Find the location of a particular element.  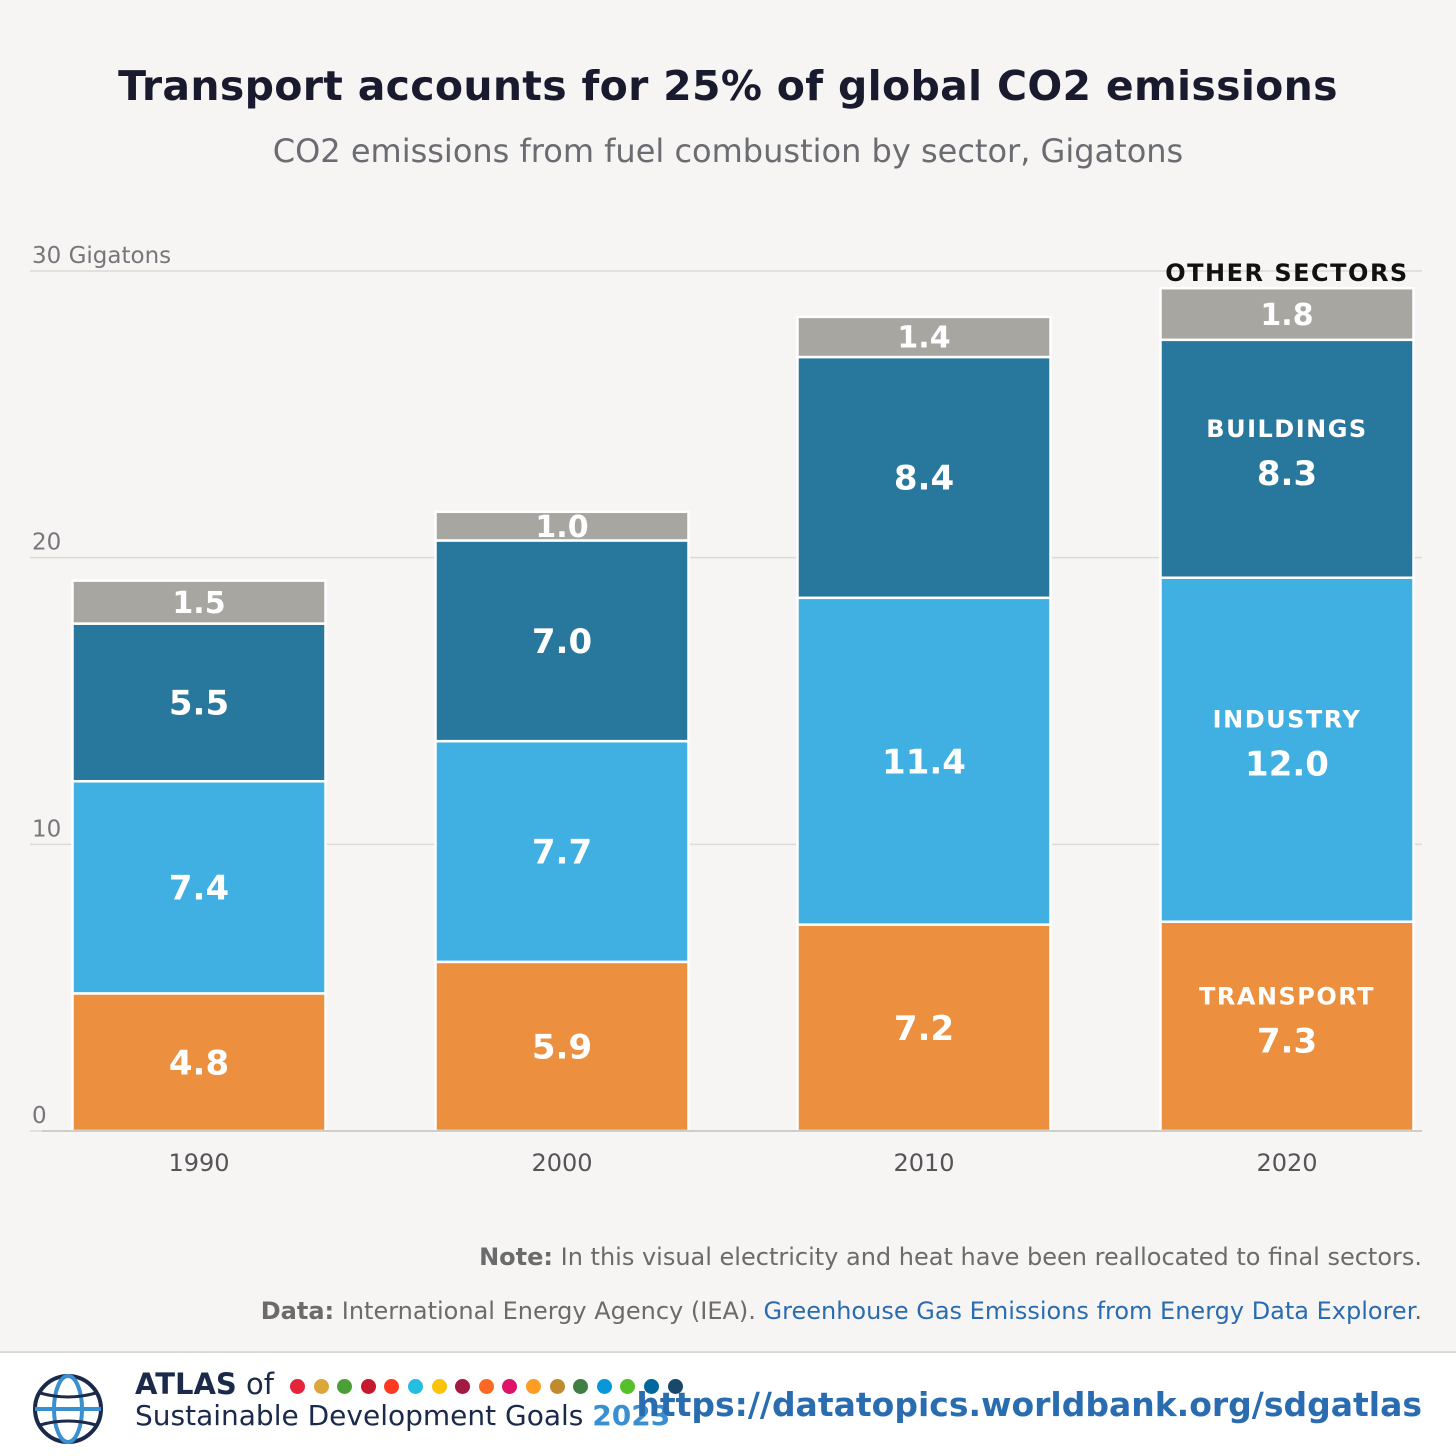

data-label: 5.9 is located at coordinates (562, 1048).